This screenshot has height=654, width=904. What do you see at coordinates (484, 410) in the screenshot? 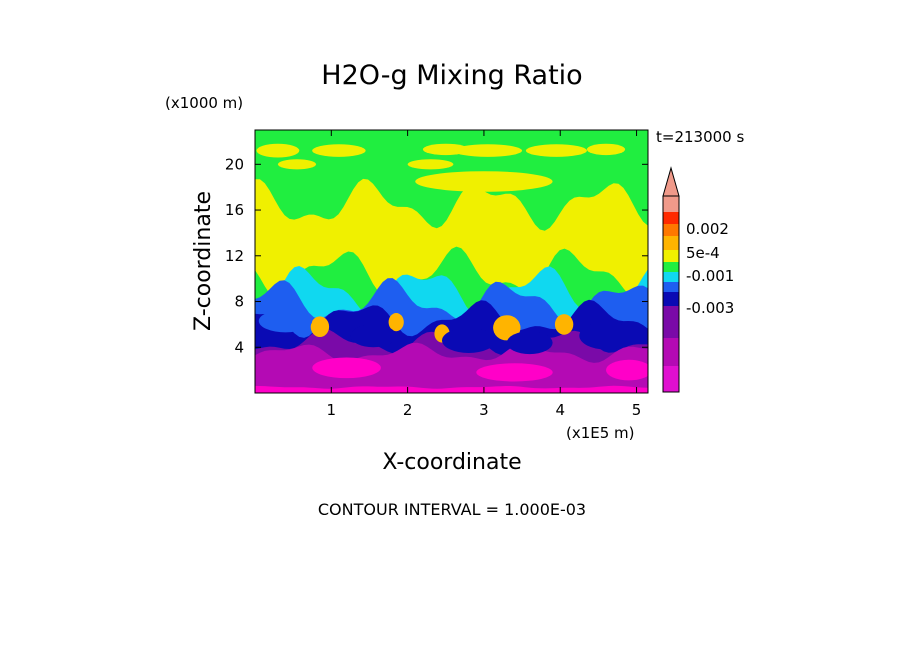
I see `x-tick-label: 3` at bounding box center [484, 410].